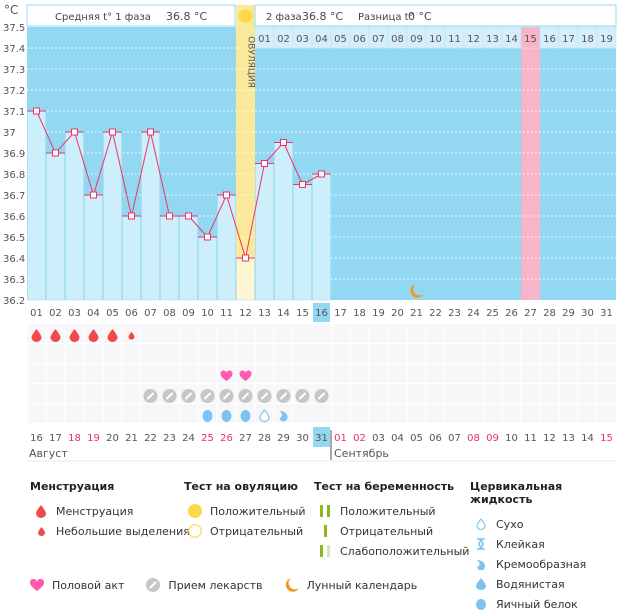 The width and height of the screenshot is (626, 614). What do you see at coordinates (245, 438) in the screenshot?
I see `calendar-date-label: 27` at bounding box center [245, 438].